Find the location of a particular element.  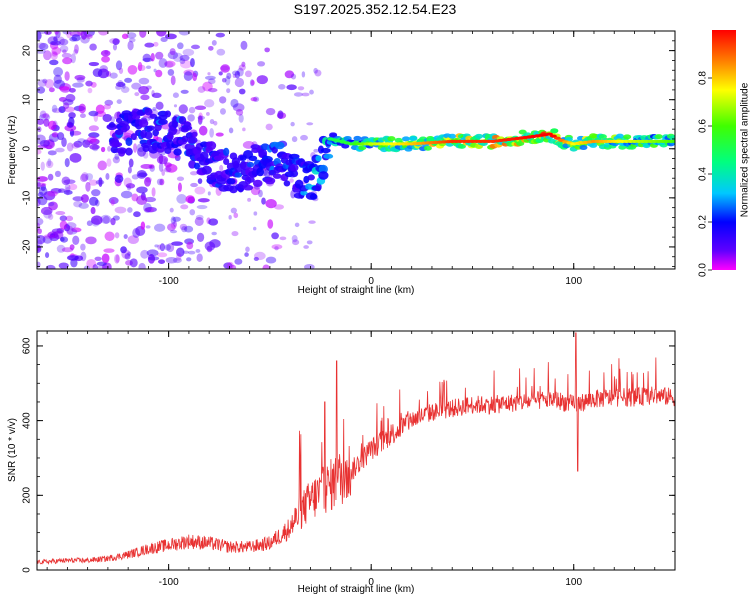

x-tick-label: -100 is located at coordinates (169, 582).